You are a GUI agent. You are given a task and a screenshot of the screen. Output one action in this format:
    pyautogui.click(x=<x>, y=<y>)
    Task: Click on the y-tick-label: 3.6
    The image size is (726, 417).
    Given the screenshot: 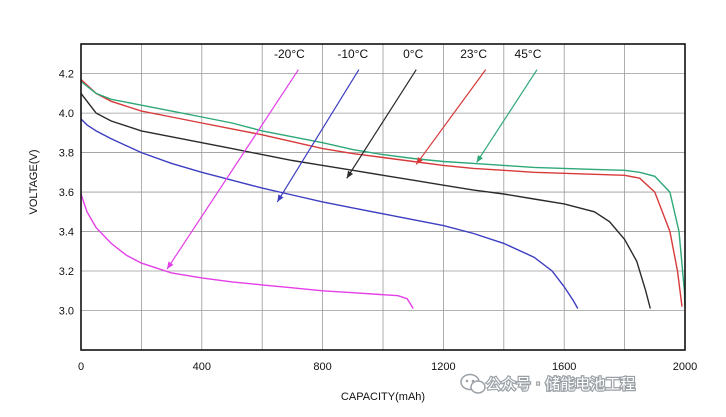 What is the action you would take?
    pyautogui.click(x=66, y=193)
    